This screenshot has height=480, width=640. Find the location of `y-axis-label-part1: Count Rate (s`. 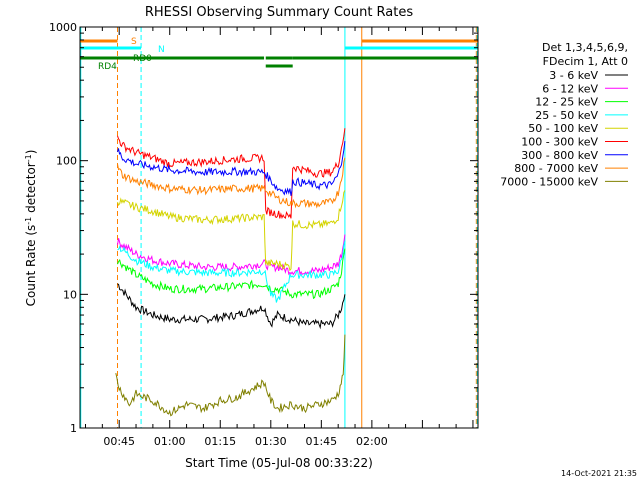

y-axis-label-part1: Count Rate (s is located at coordinates (31, 266).